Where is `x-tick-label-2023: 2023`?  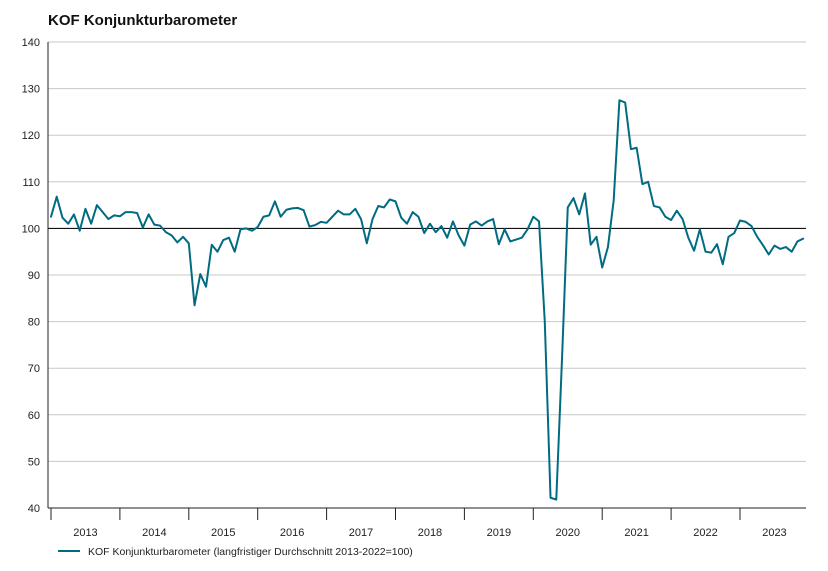
x-tick-label-2023: 2023 is located at coordinates (774, 533).